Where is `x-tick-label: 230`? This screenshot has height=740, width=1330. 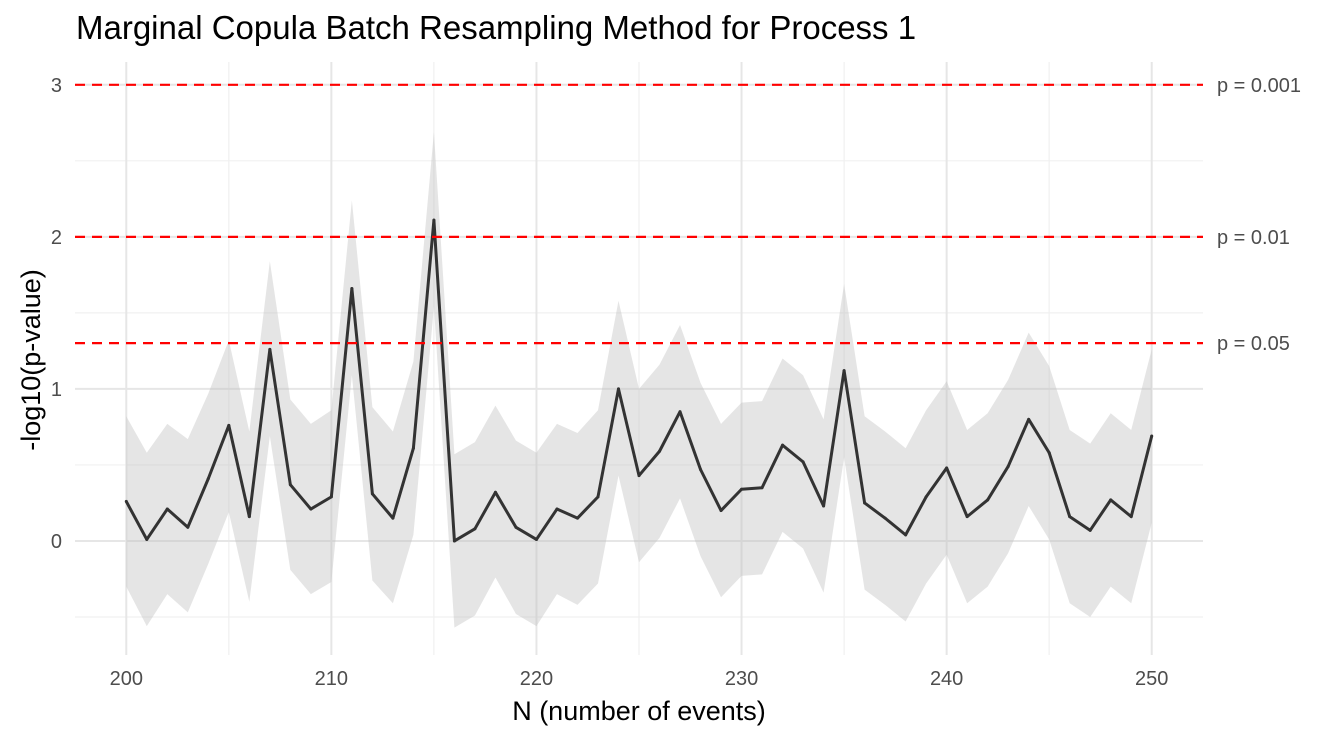
x-tick-label: 230 is located at coordinates (741, 679).